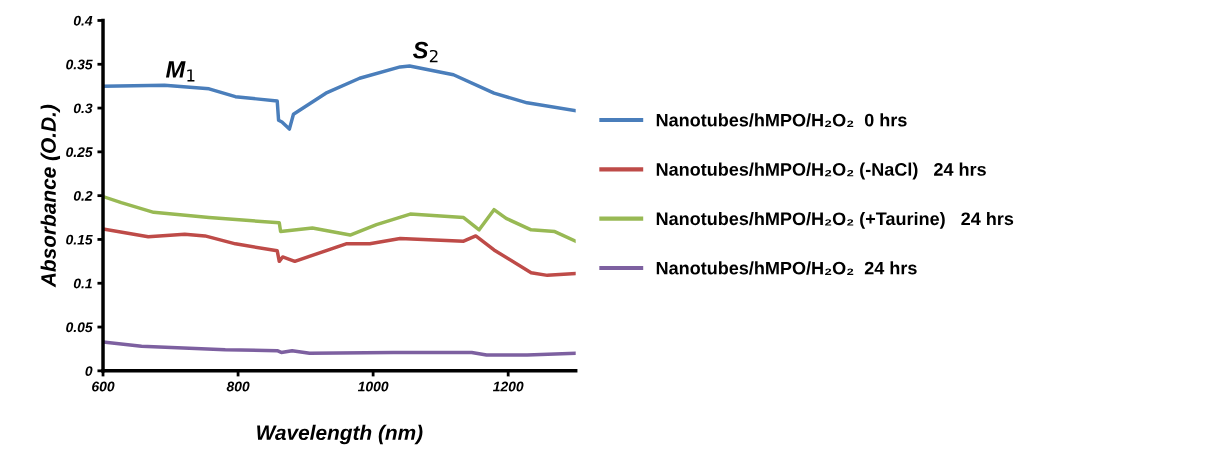 Image resolution: width=1212 pixels, height=455 pixels. I want to click on x-tick-label: 600, so click(103, 386).